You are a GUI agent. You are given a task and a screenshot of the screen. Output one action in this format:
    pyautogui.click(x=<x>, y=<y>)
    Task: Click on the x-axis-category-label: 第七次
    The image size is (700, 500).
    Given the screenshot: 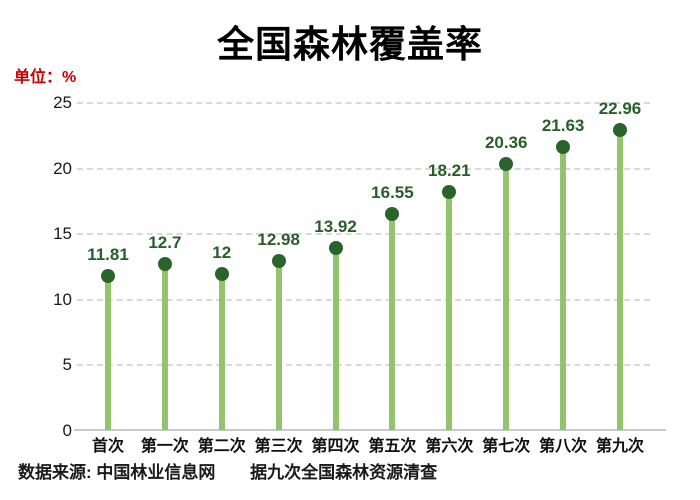 What is the action you would take?
    pyautogui.click(x=506, y=446)
    